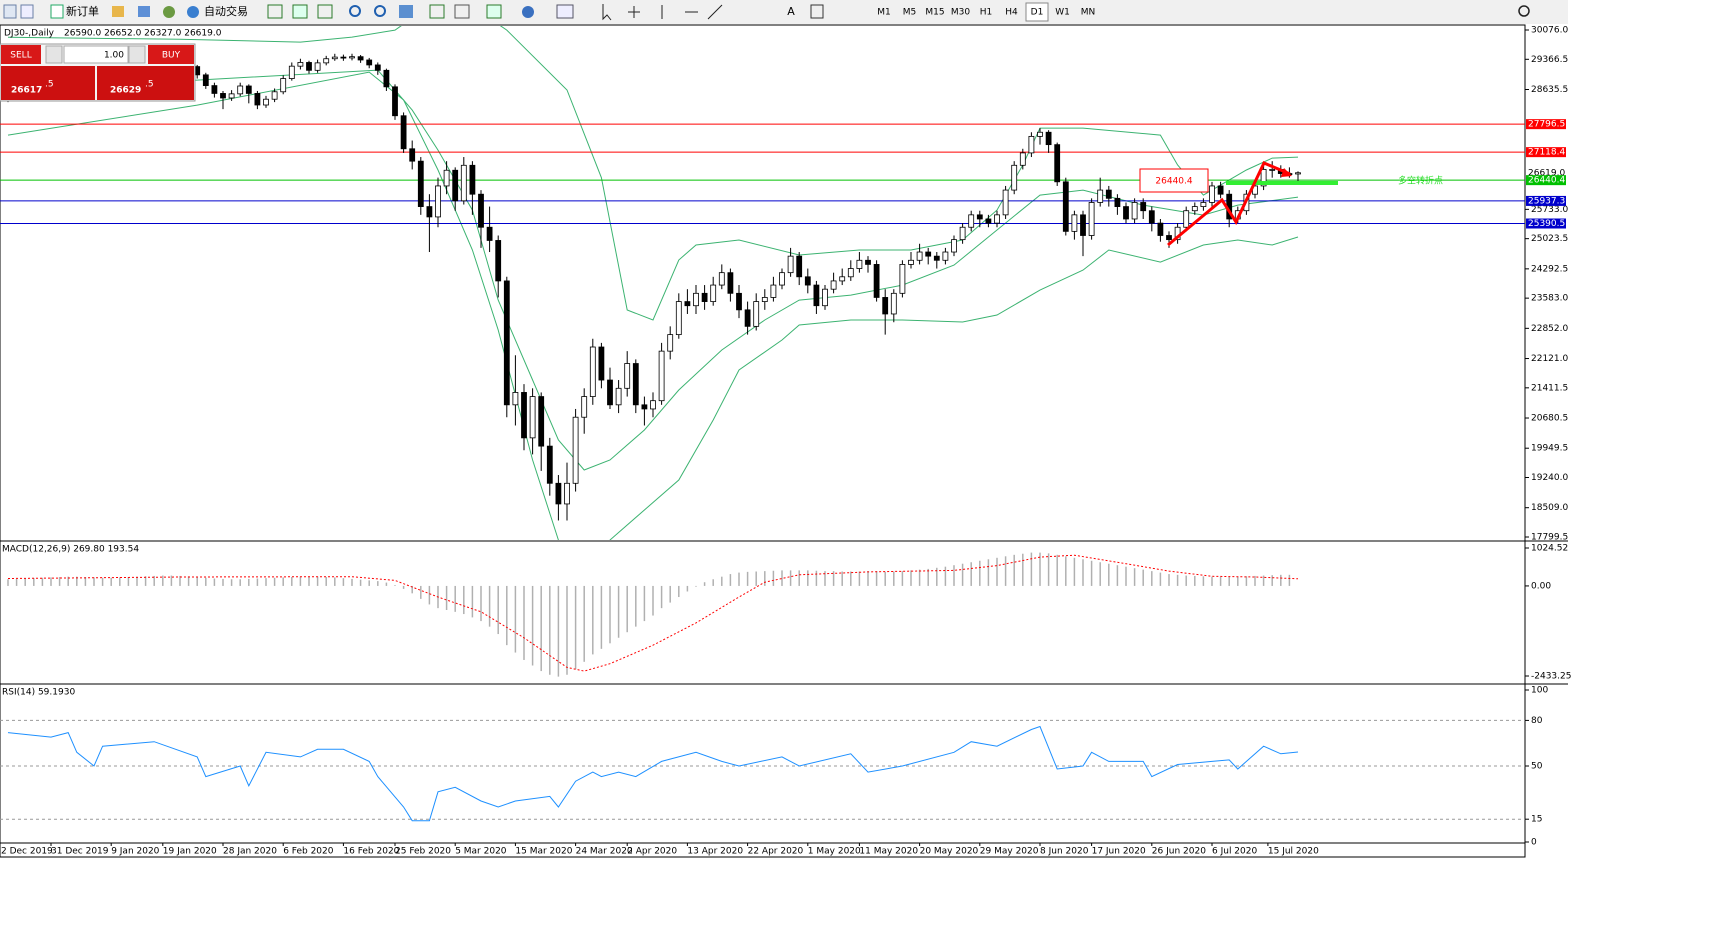  What do you see at coordinates (1064, 852) in the screenshot?
I see `x-tick-label: 8 Jun 2020` at bounding box center [1064, 852].